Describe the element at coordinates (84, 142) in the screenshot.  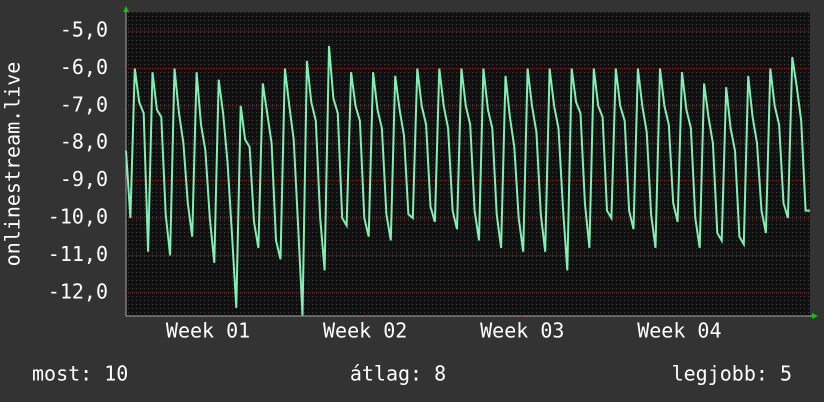
I see `y-tick-label: -8,0` at that location.